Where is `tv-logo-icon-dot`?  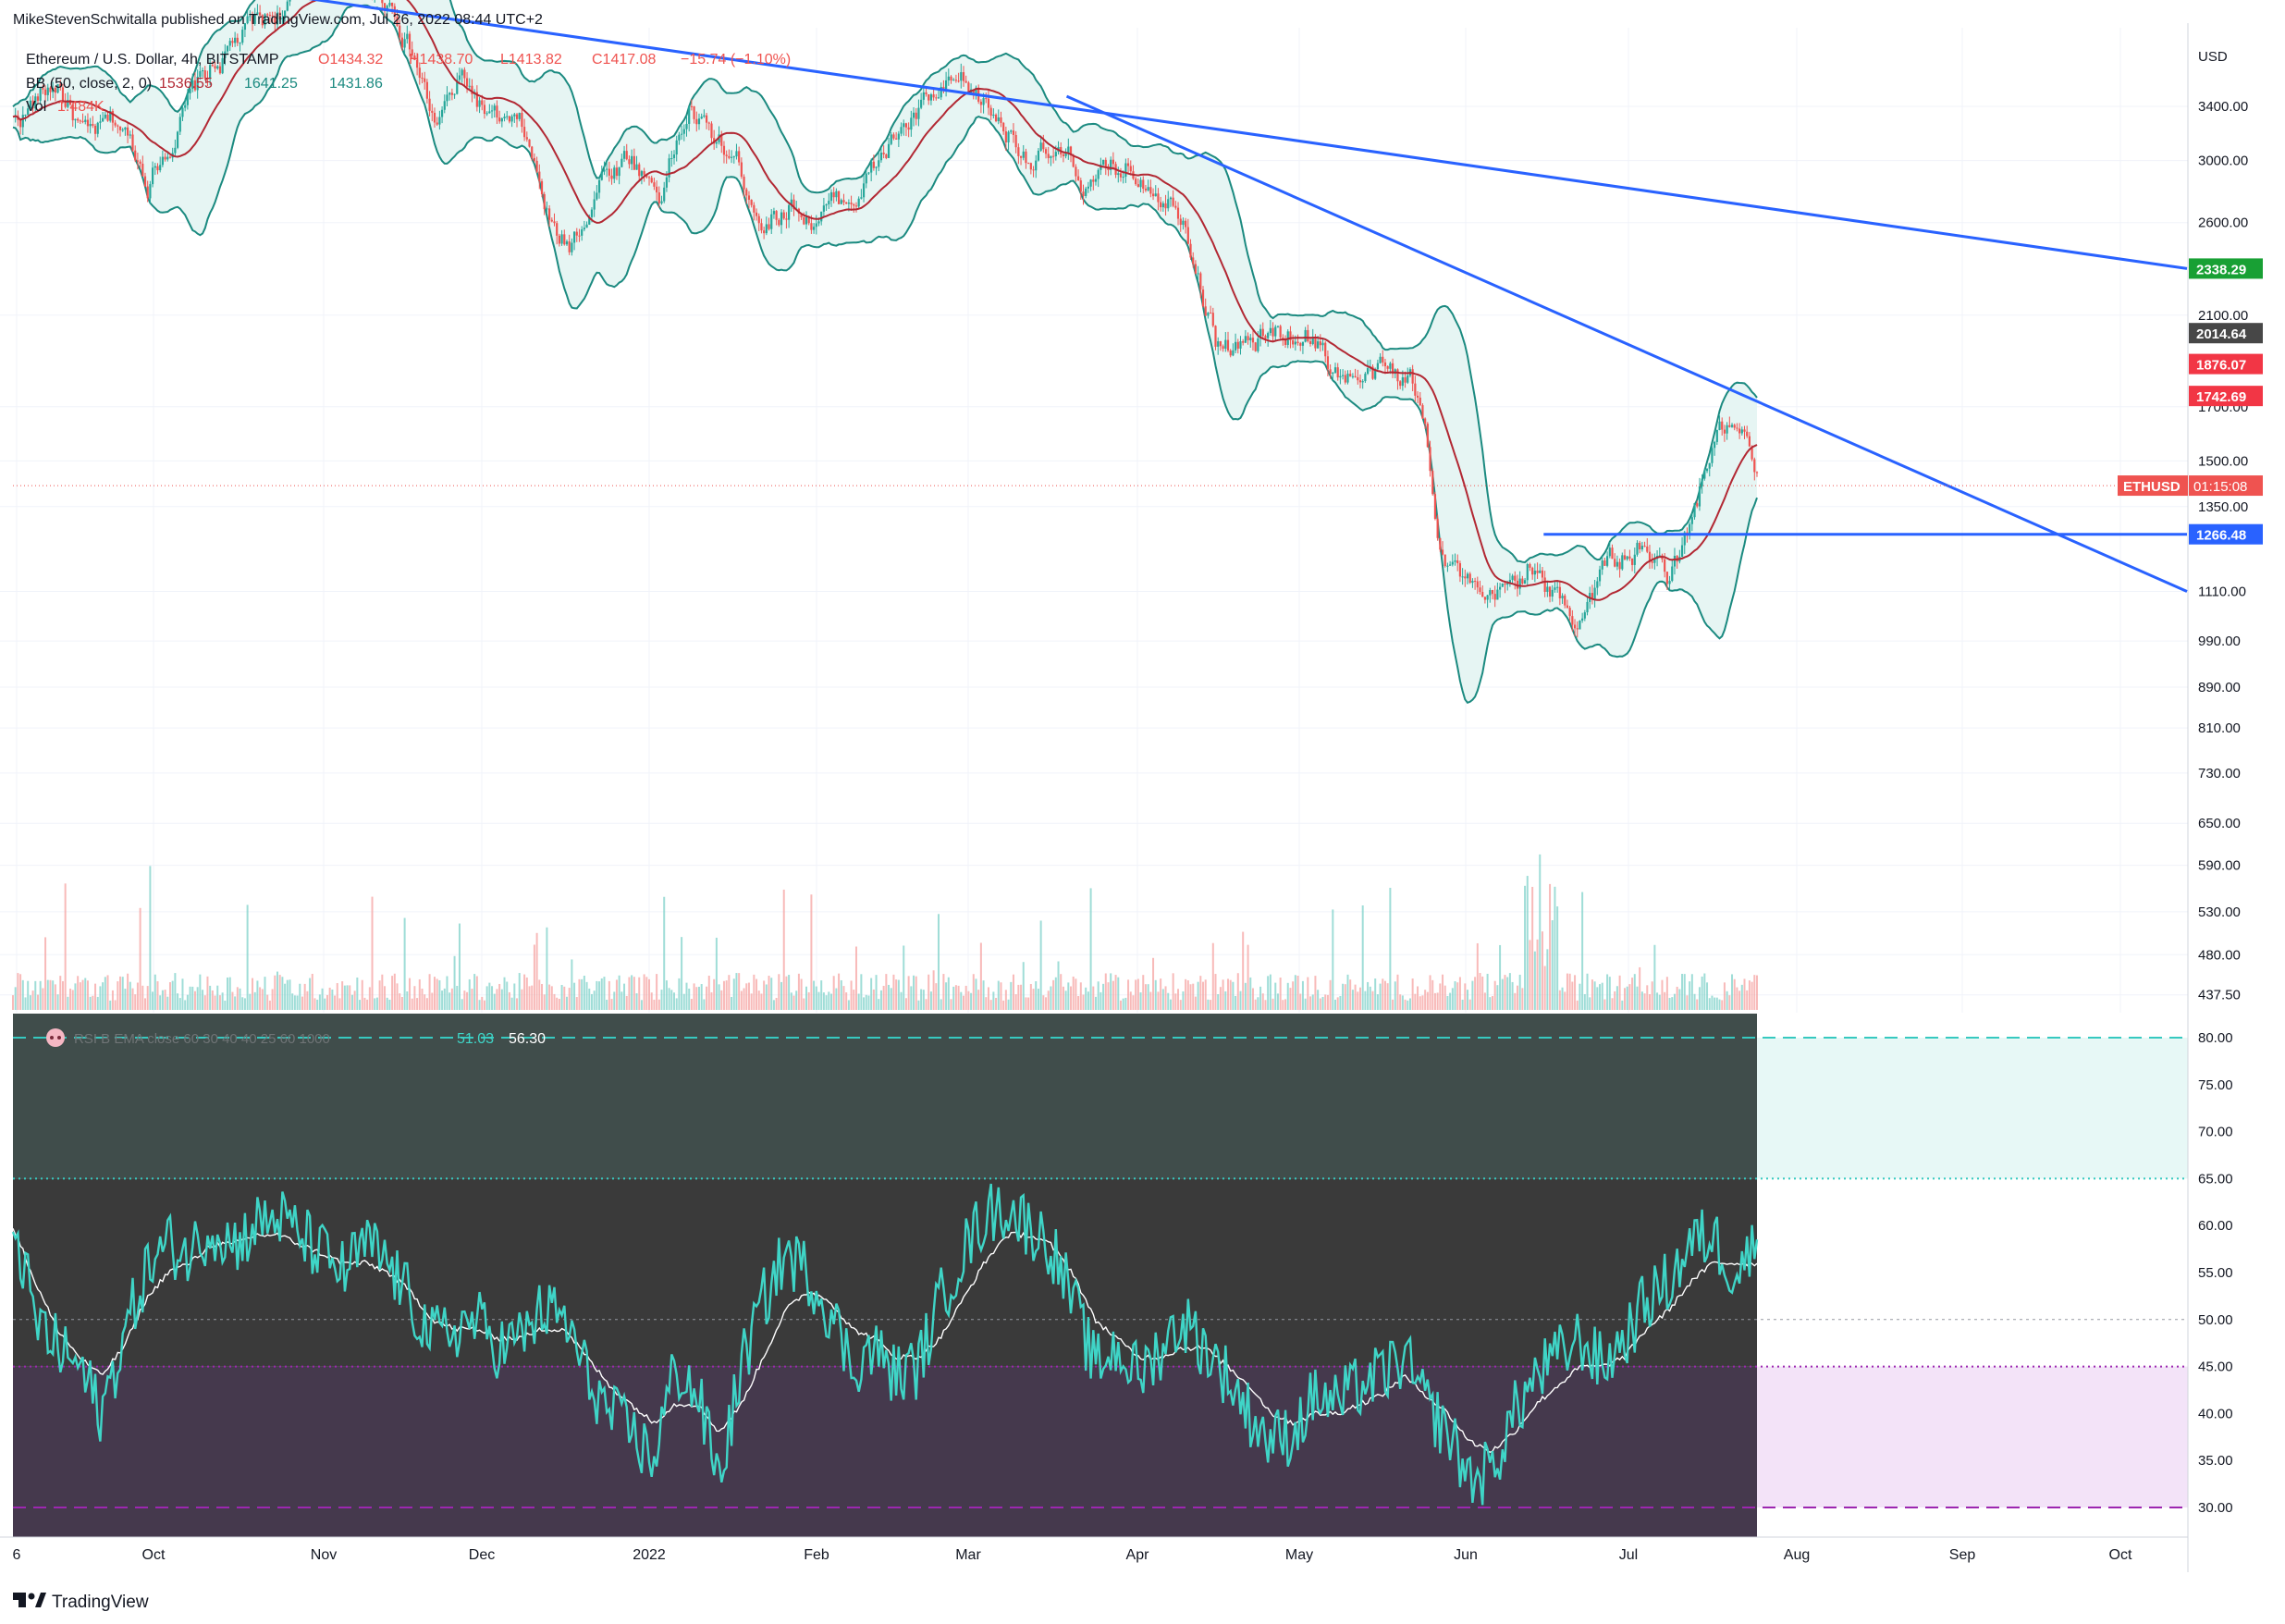 tv-logo-icon-dot is located at coordinates (31, 1596).